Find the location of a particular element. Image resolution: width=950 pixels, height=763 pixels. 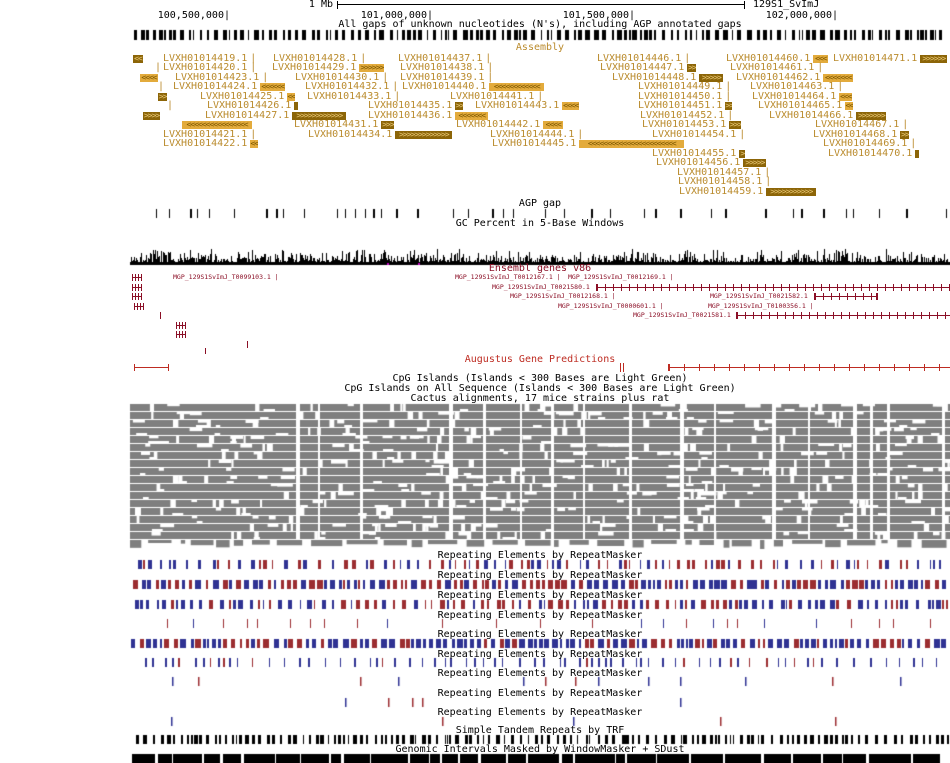

assembly-item-label: LVXH01014434.1 is located at coordinates (350, 134).